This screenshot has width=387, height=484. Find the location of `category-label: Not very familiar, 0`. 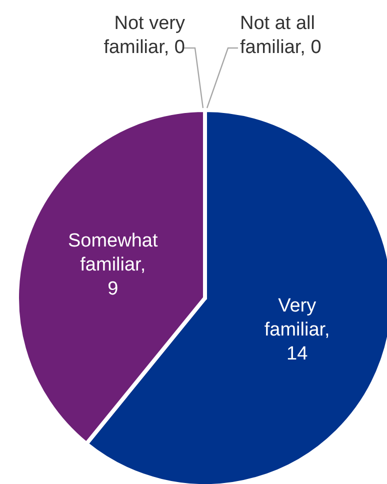

category-label: Not very familiar, 0 is located at coordinates (144, 35).